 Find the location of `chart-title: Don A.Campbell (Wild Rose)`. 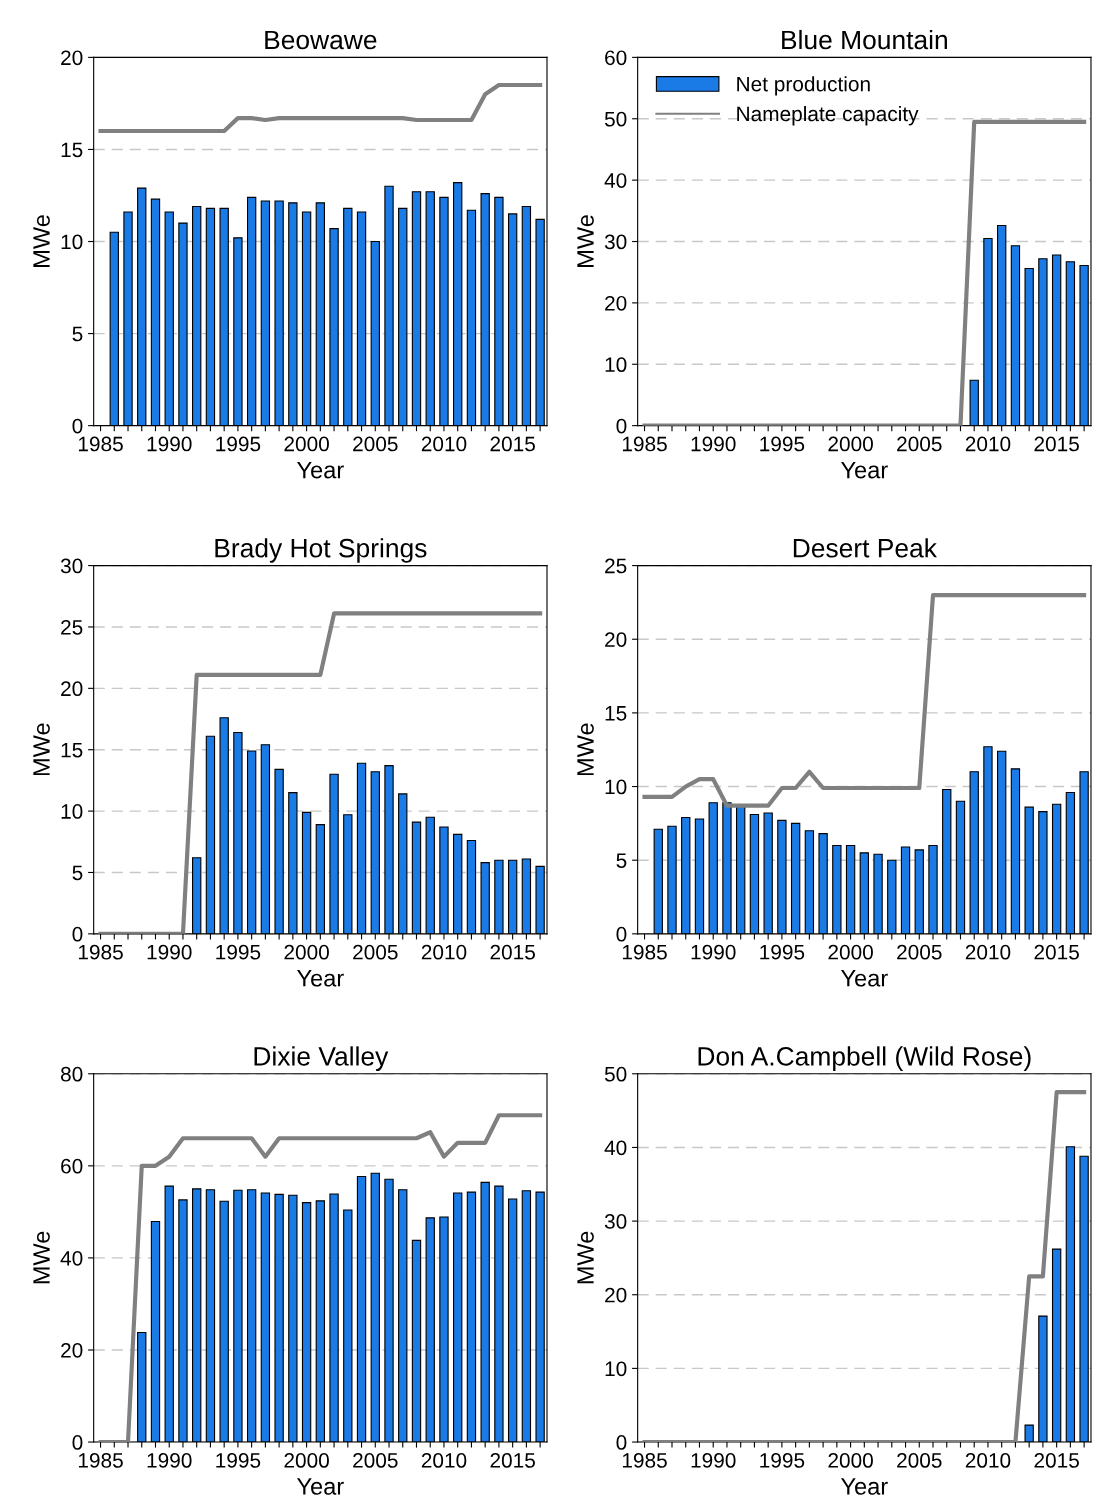

chart-title: Don A.Campbell (Wild Rose) is located at coordinates (864, 1058).